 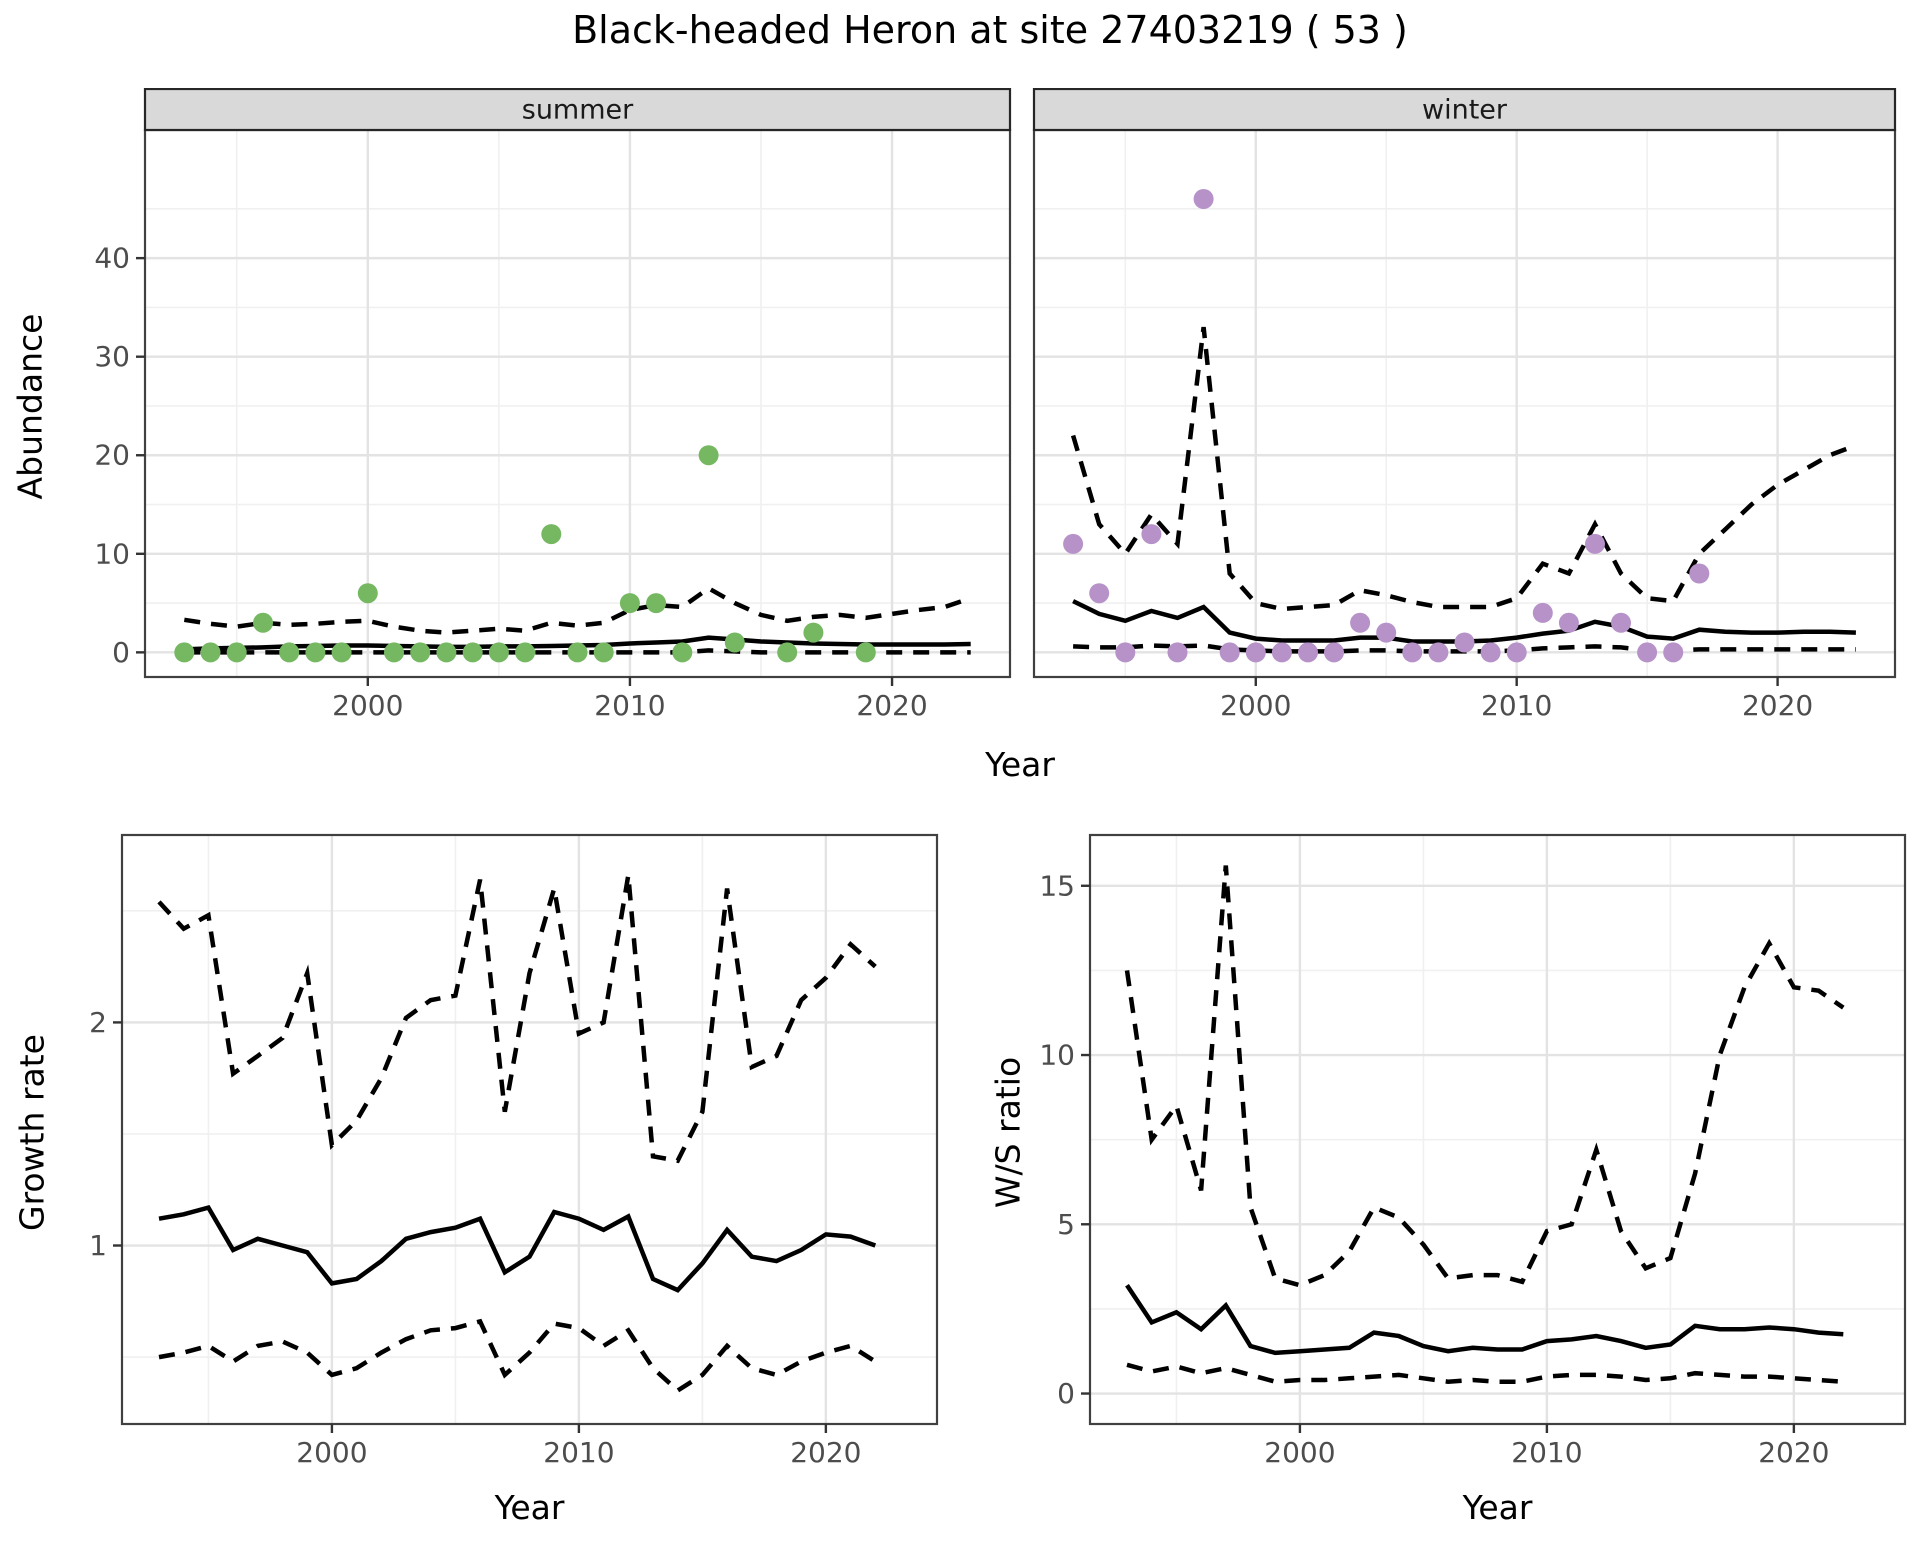 What do you see at coordinates (1020, 764) in the screenshot?
I see `top-x-axis-title: Year` at bounding box center [1020, 764].